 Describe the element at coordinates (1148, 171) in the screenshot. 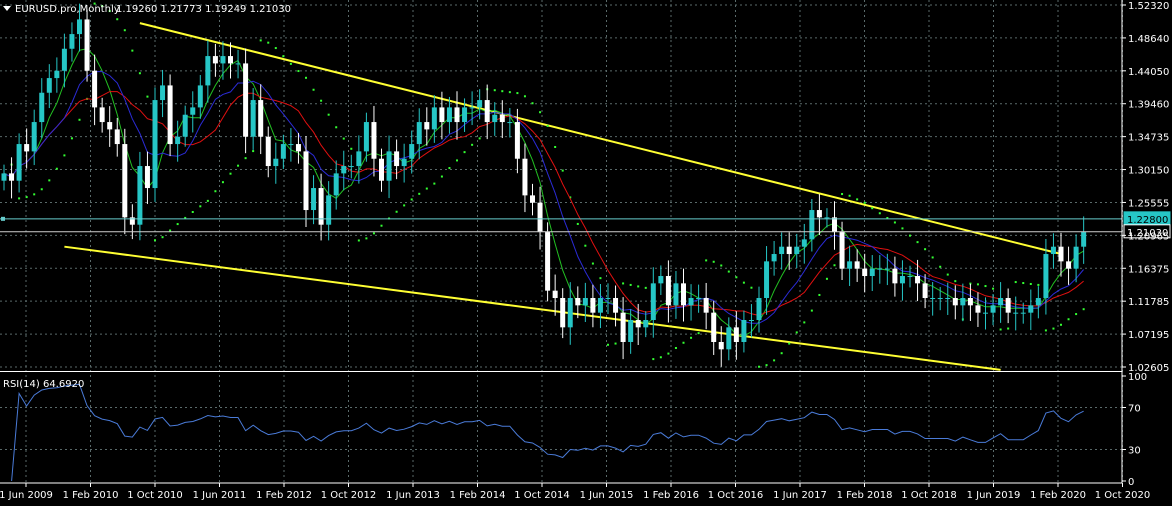

I see `price-tick-label: 1.30150` at that location.